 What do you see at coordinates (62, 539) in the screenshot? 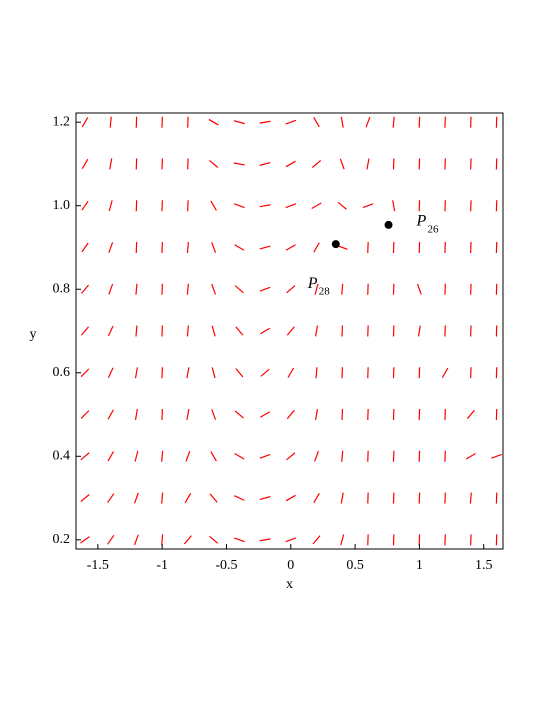
I see `y-tick-label: 0.2` at bounding box center [62, 539].